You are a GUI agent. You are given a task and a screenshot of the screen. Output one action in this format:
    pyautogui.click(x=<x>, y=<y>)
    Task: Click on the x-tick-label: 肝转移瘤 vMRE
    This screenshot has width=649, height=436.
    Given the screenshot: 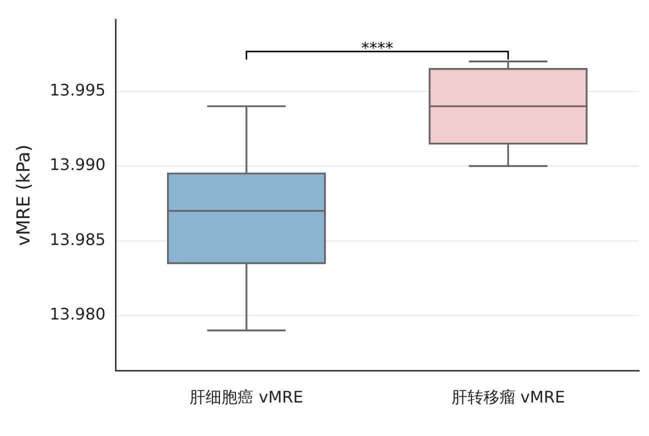 What is the action you would take?
    pyautogui.click(x=508, y=397)
    